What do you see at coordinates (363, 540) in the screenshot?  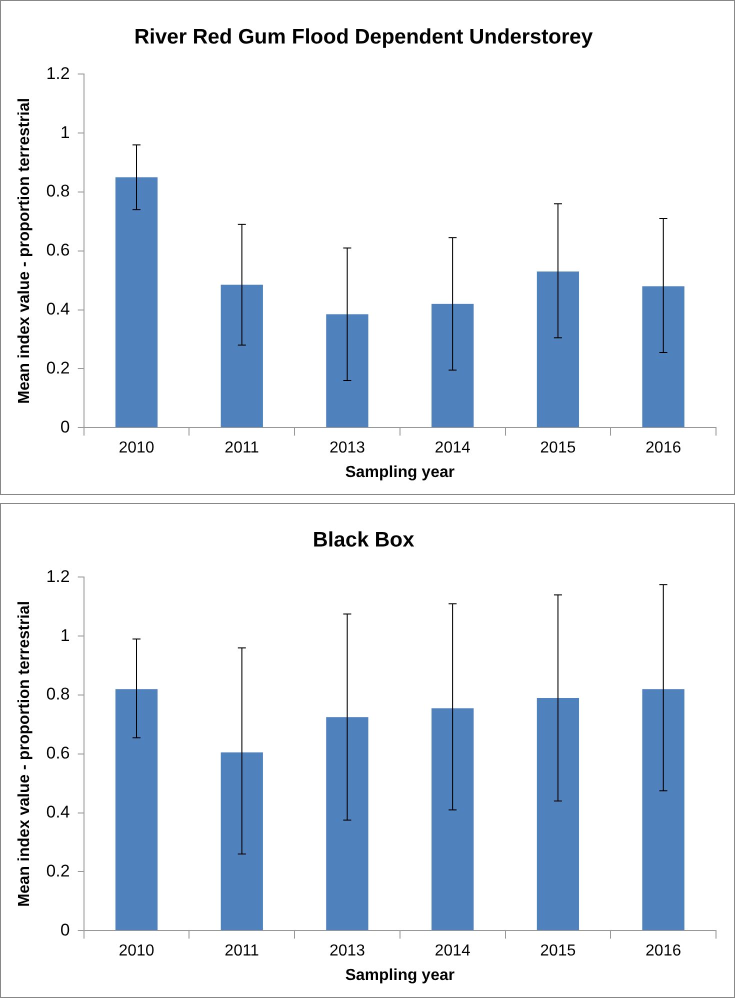 I see `chart-title: Black Box` at bounding box center [363, 540].